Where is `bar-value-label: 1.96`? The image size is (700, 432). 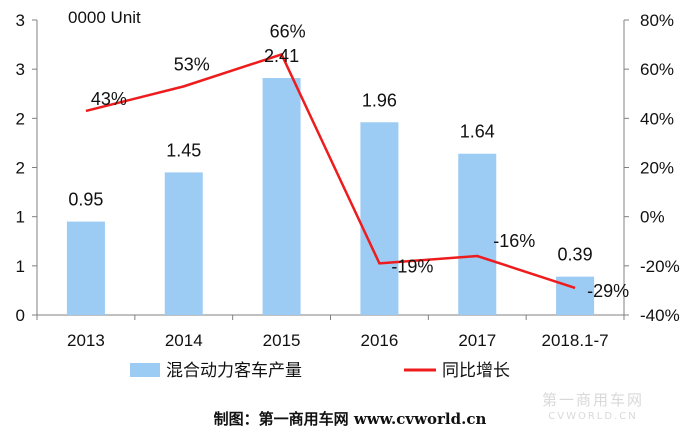
bar-value-label: 1.96 is located at coordinates (379, 100).